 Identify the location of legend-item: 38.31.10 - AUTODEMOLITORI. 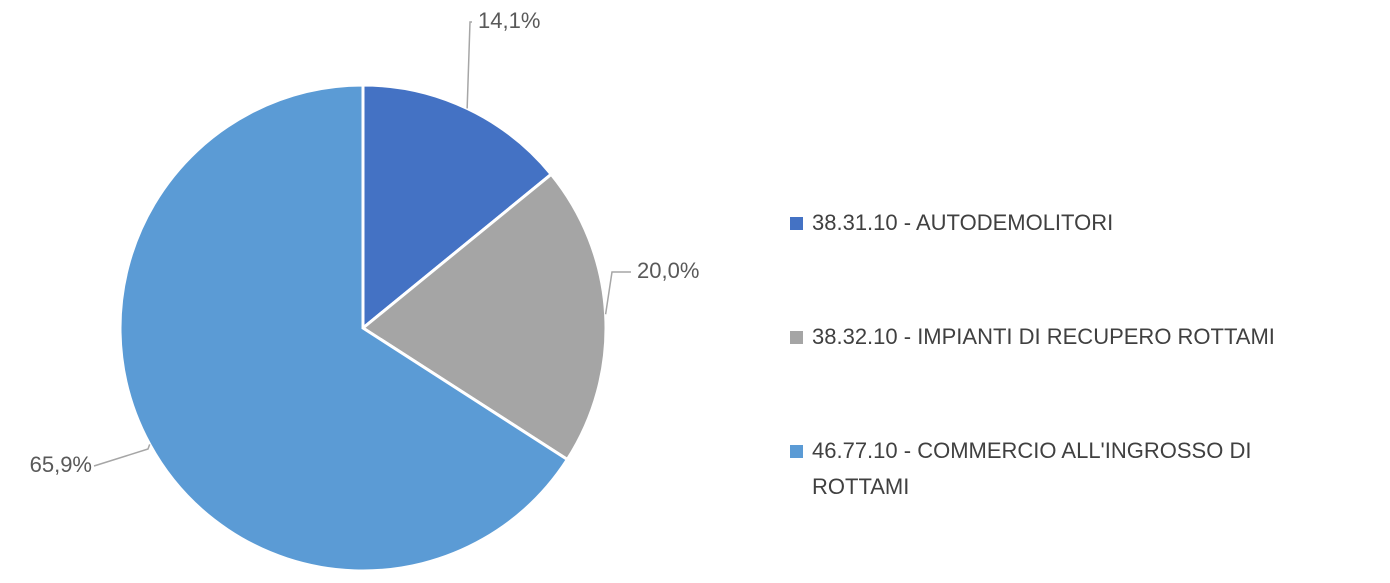
(1070, 223).